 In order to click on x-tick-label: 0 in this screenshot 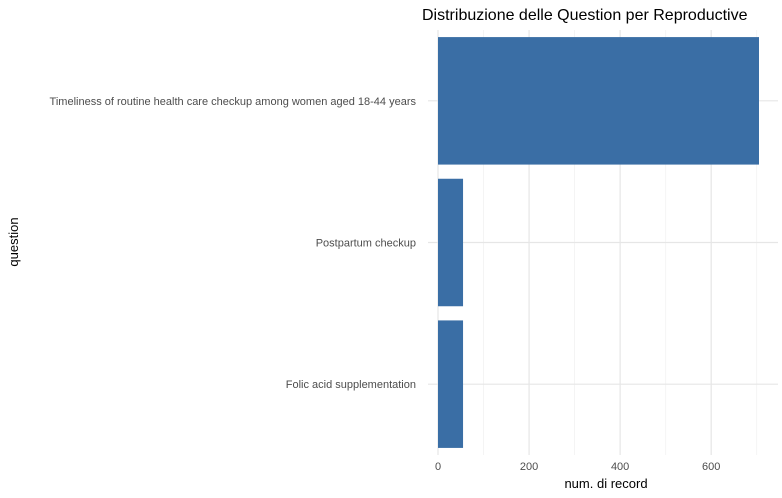, I will do `click(438, 467)`.